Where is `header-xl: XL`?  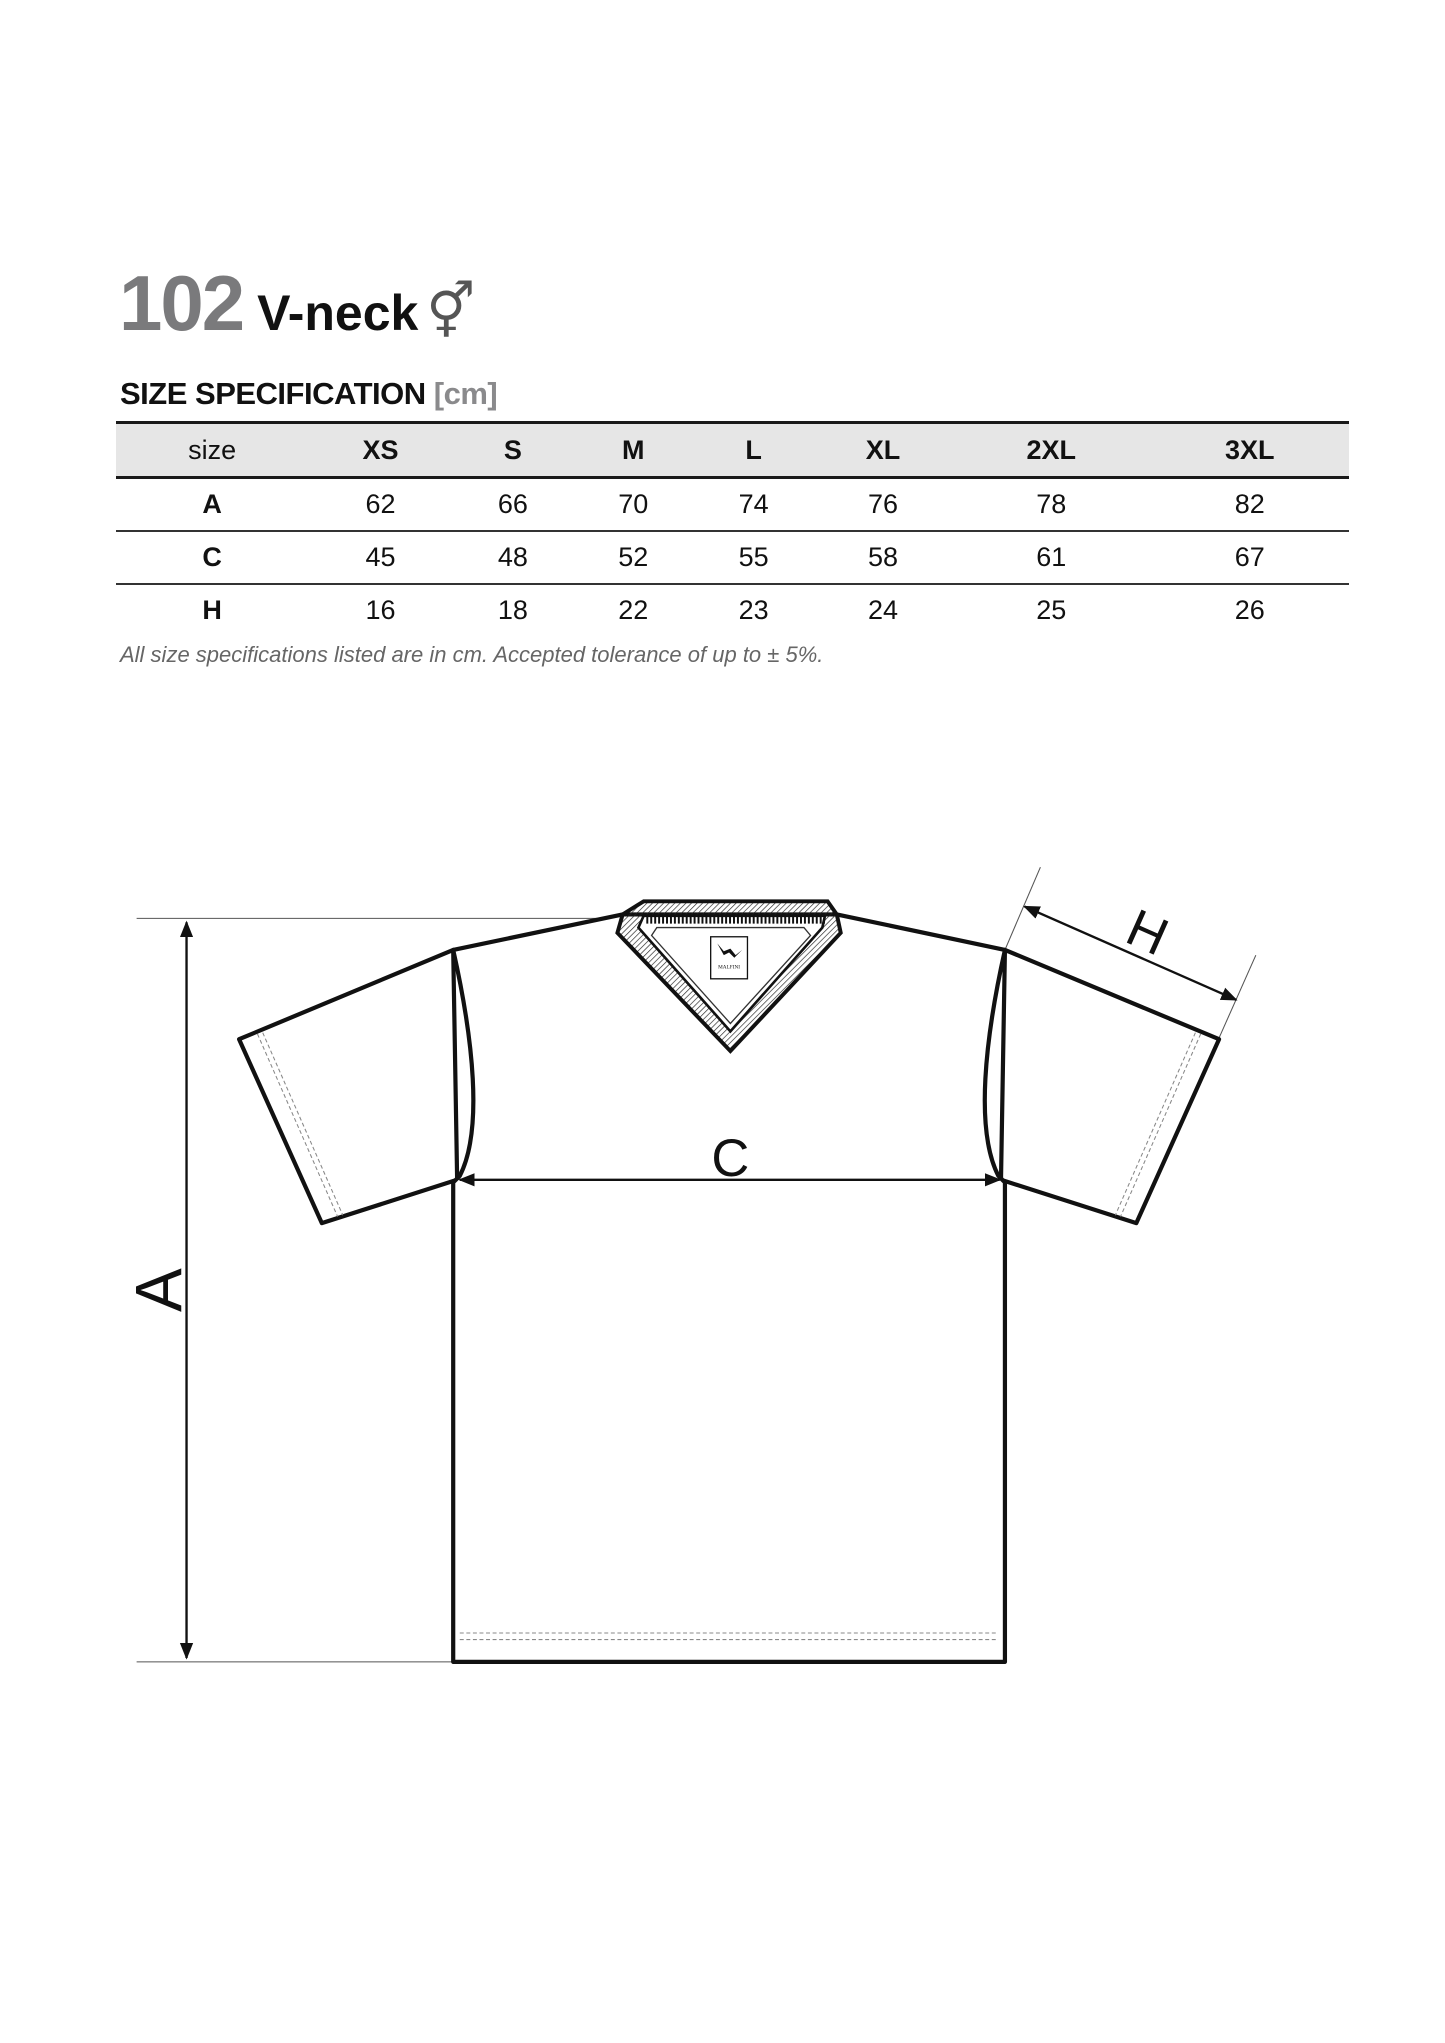
header-xl: XL is located at coordinates (883, 449).